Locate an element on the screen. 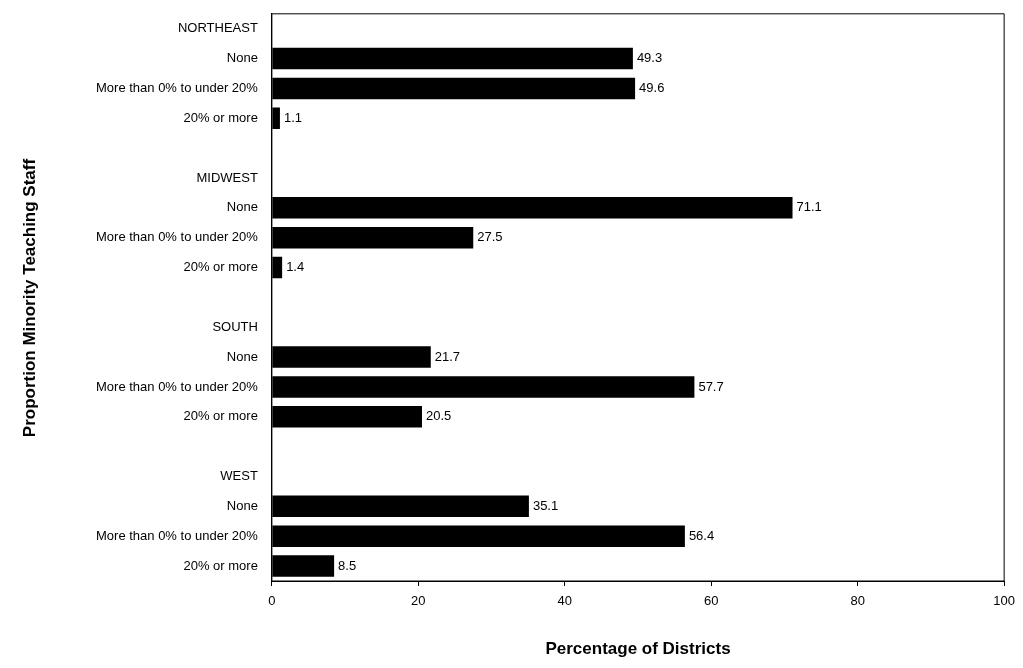  x-tick-label: 20 is located at coordinates (418, 601).